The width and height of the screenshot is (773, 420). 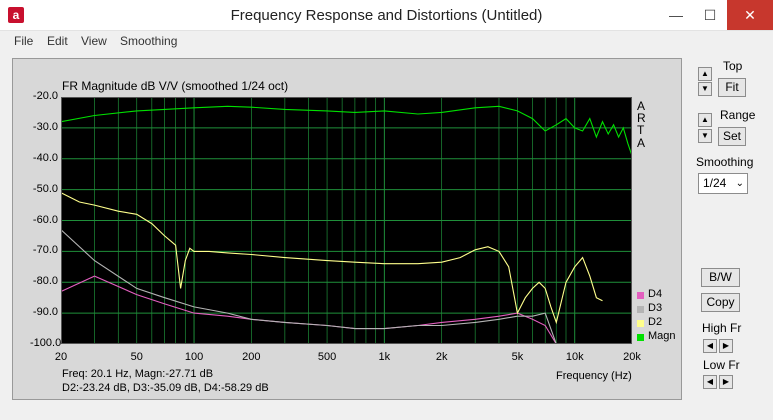 What do you see at coordinates (710, 346) in the screenshot?
I see `high-fr-left-button: ◀` at bounding box center [710, 346].